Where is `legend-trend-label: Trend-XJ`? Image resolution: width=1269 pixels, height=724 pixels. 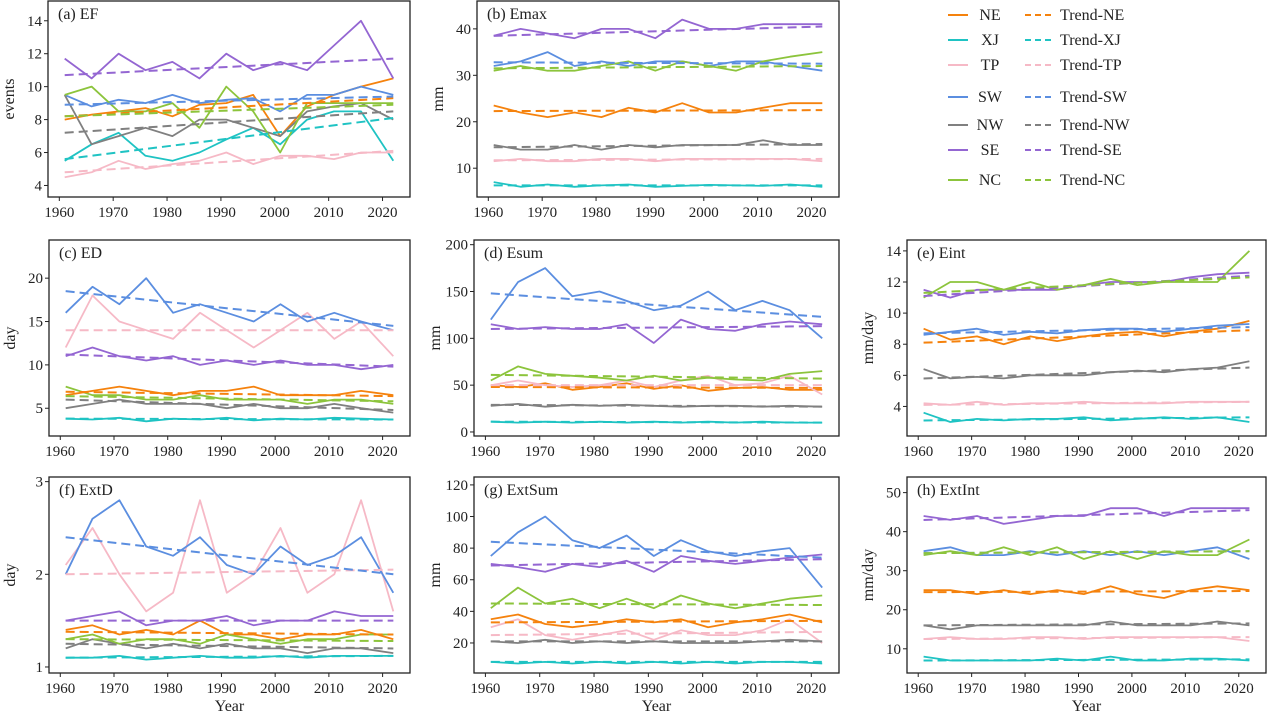 legend-trend-label: Trend-XJ is located at coordinates (1090, 40).